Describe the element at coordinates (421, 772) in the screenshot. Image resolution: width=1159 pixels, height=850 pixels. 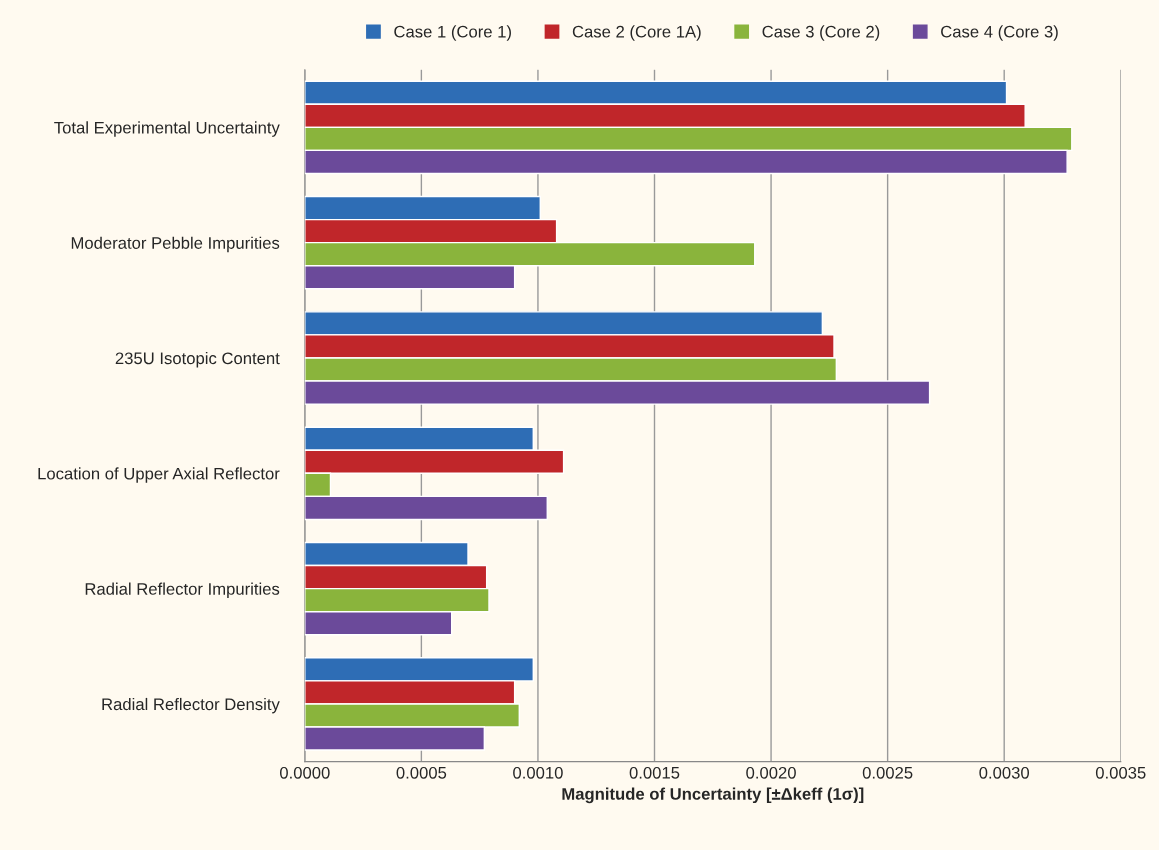
I see `x-tick-label: 0.0005` at that location.